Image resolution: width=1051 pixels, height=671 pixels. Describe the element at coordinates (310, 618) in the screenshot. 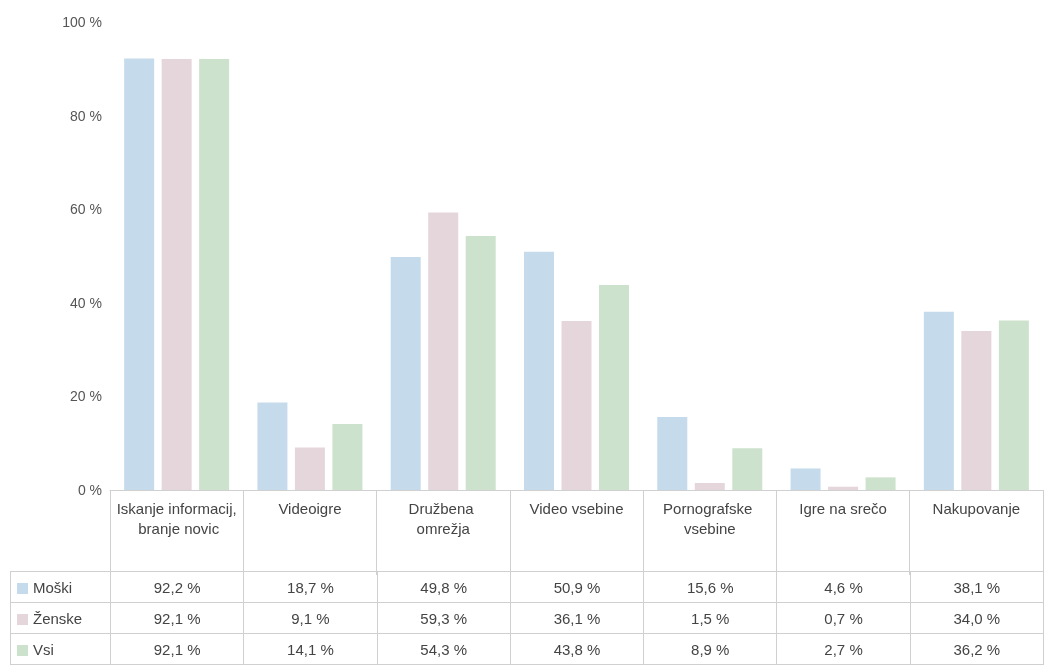

I see `data-label: 9,1 %` at that location.